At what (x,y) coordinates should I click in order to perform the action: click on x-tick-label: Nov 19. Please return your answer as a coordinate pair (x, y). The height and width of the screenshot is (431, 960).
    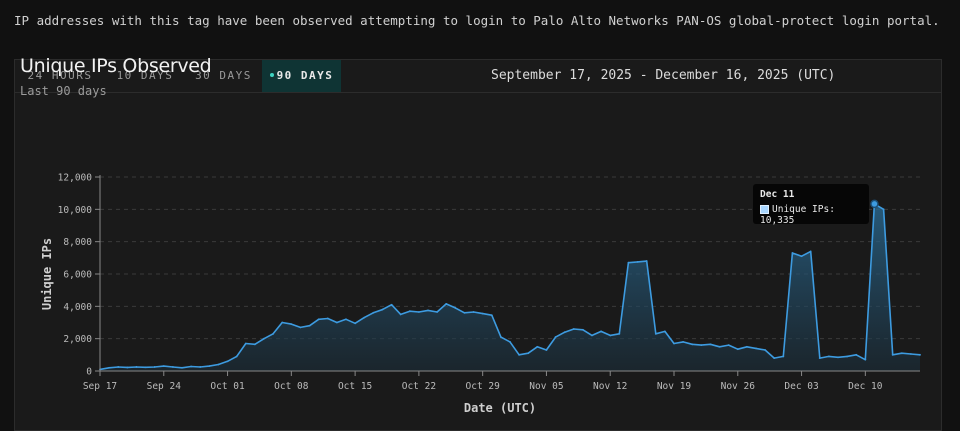
    Looking at the image, I should click on (674, 386).